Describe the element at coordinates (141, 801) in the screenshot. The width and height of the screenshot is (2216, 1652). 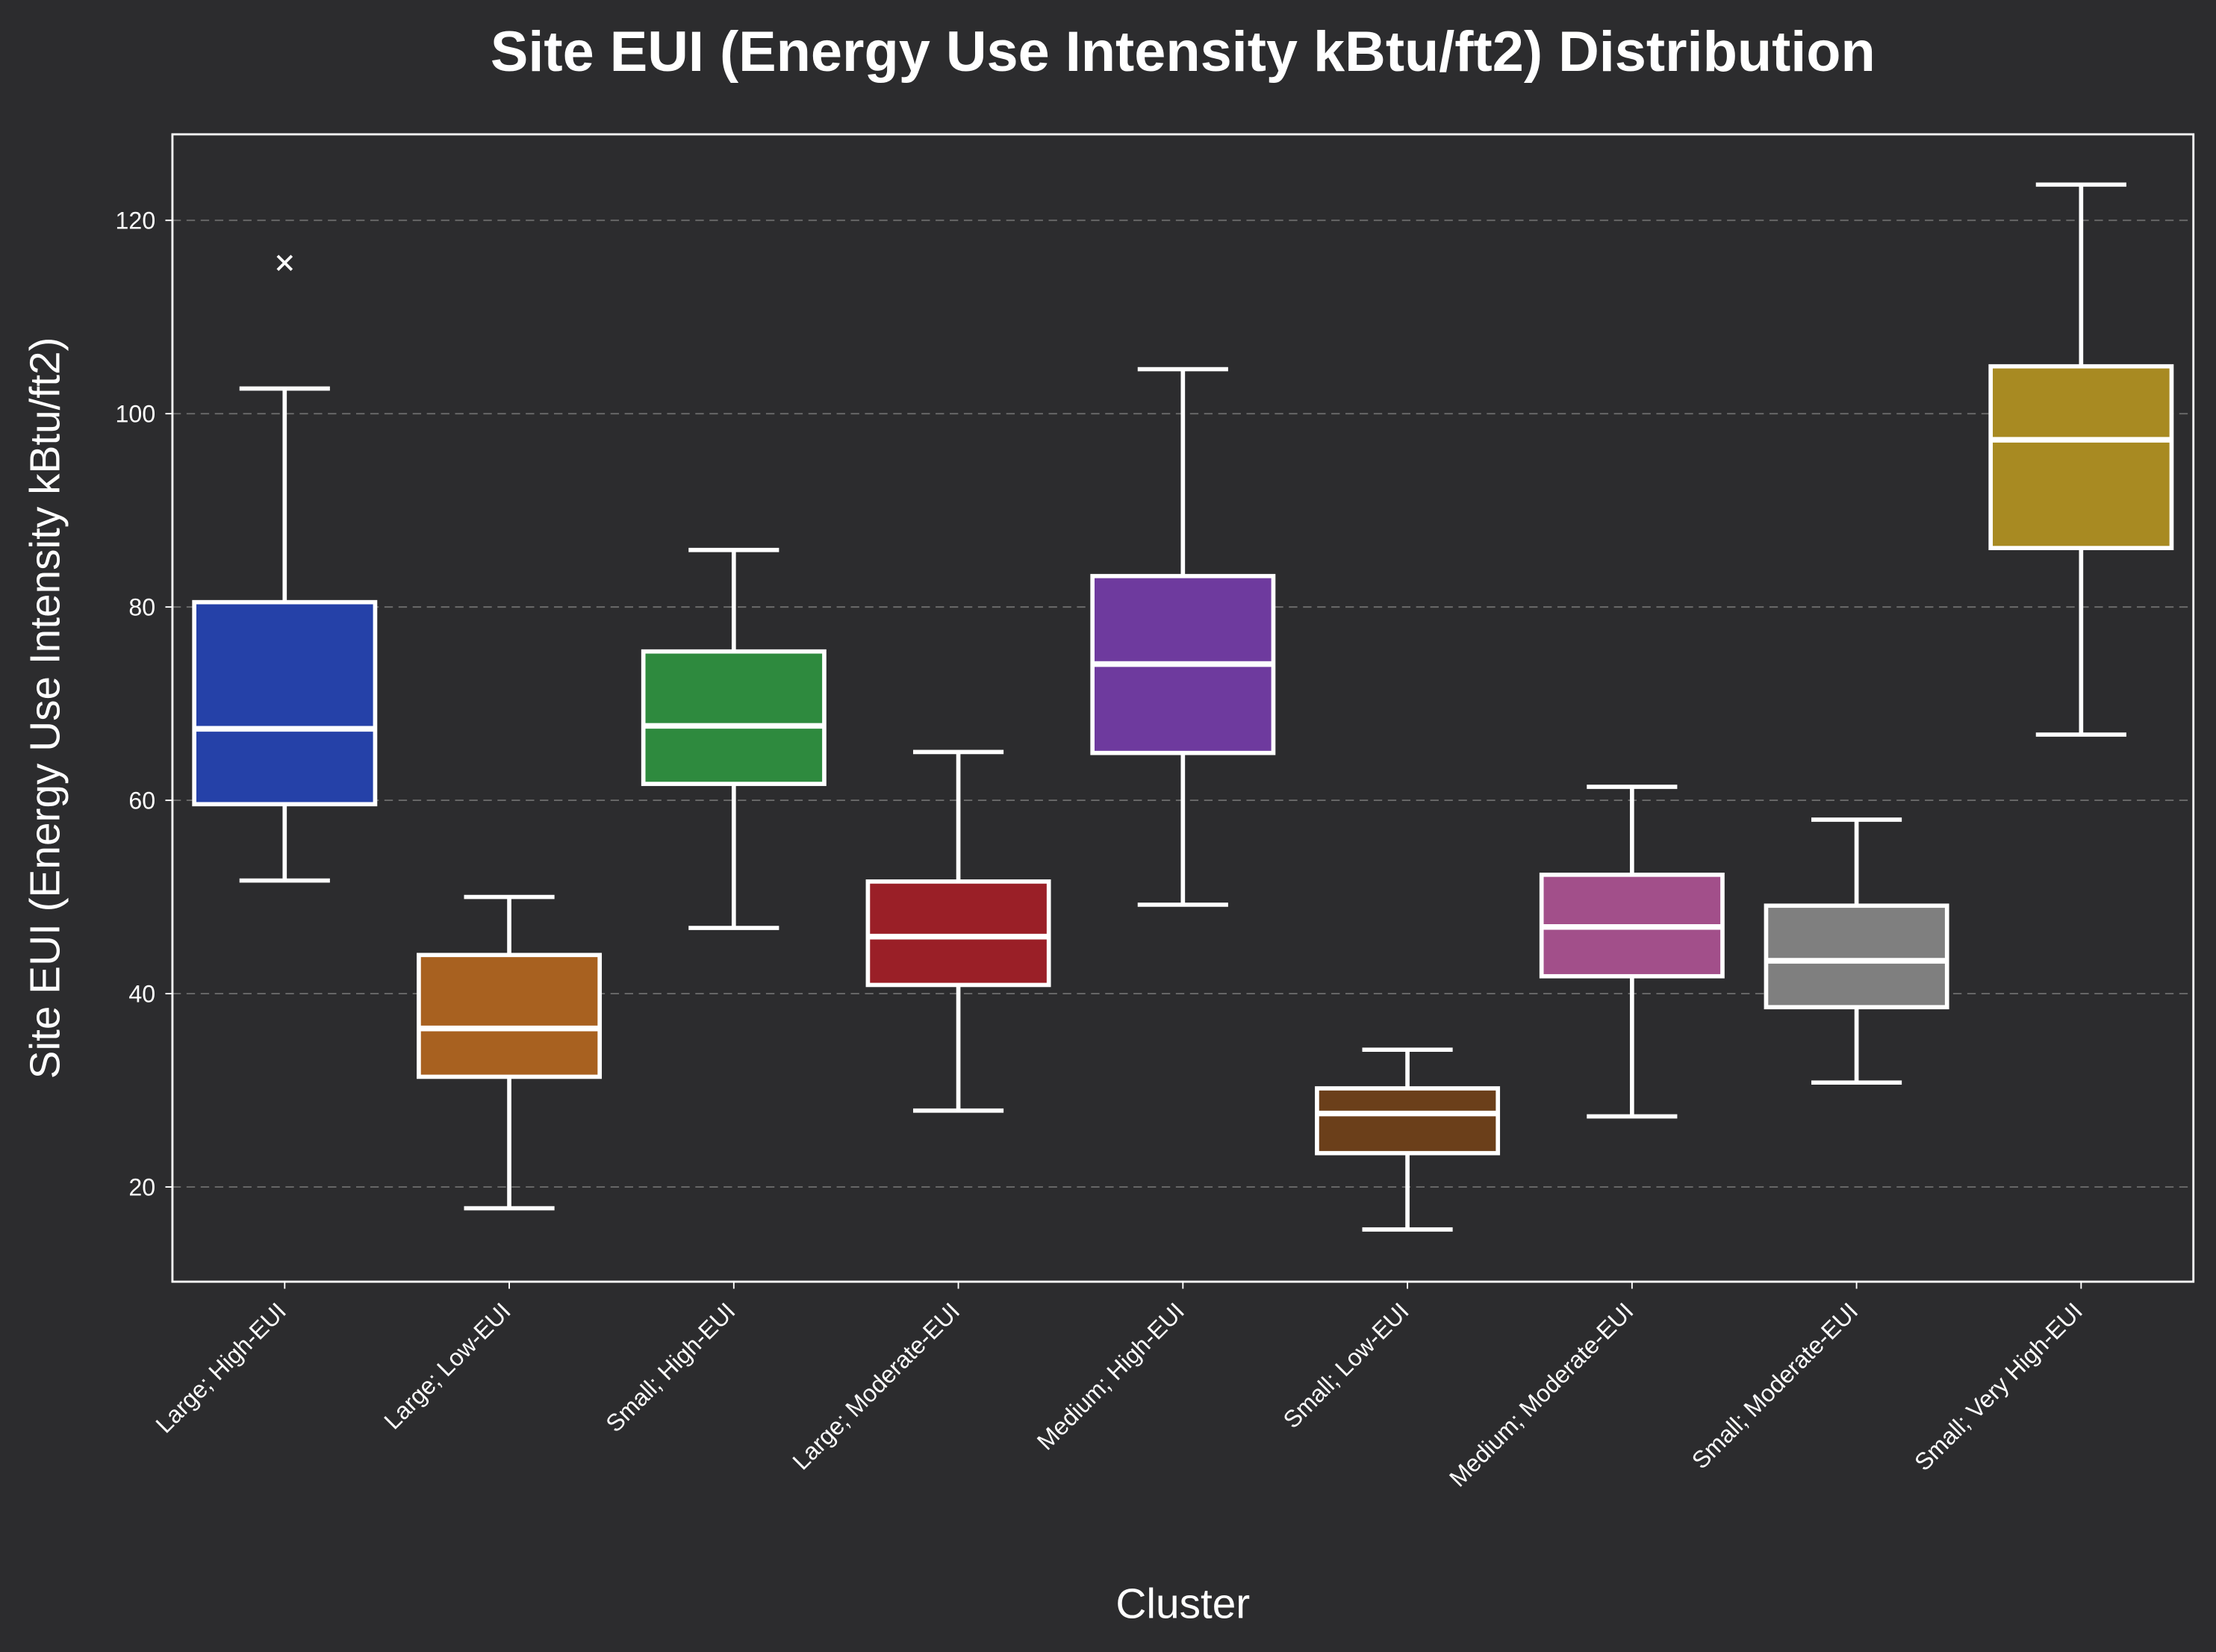
I see `y-tick-label: 60` at that location.